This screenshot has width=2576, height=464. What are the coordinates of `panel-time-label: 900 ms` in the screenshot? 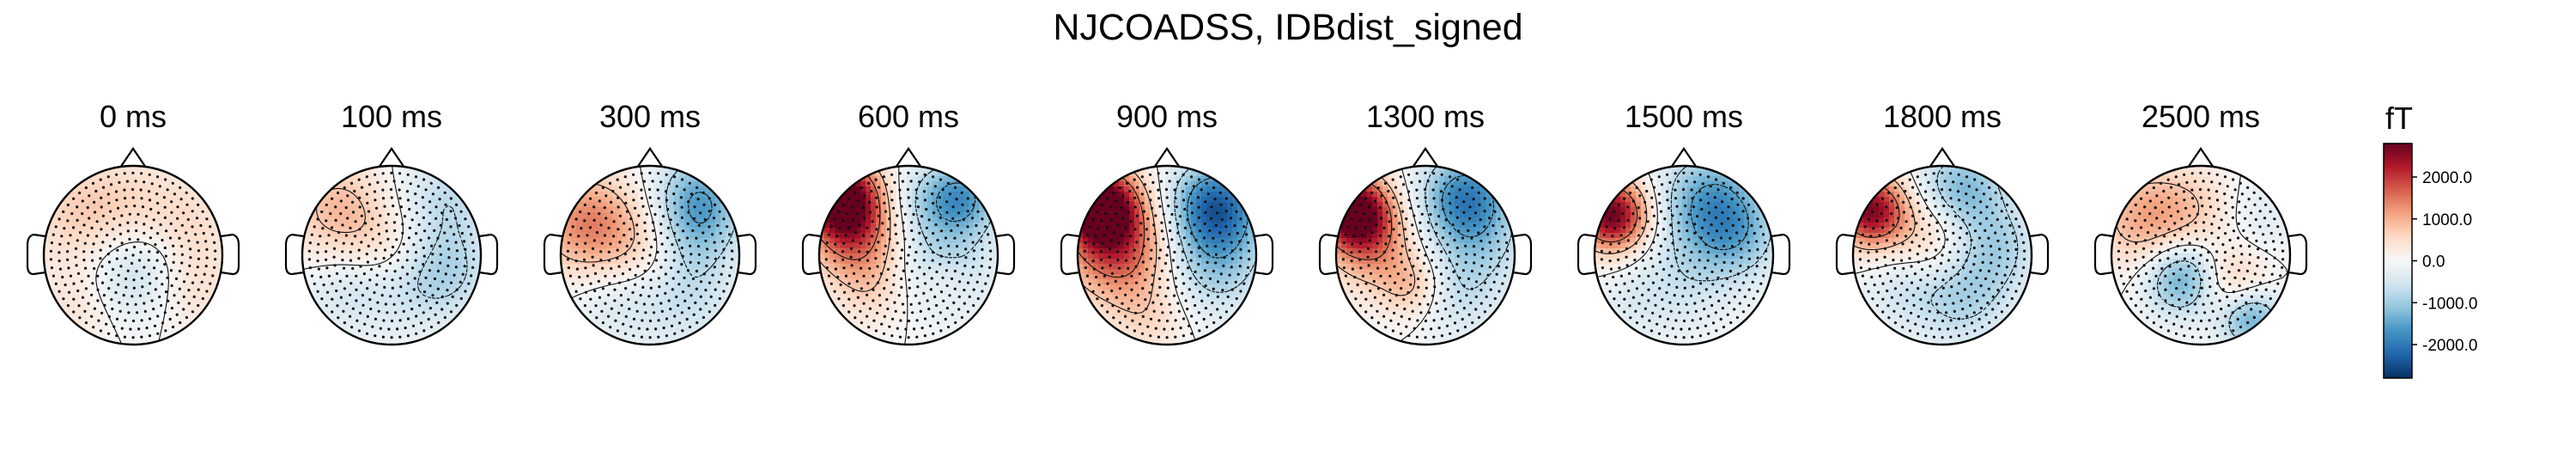 It's located at (1167, 116).